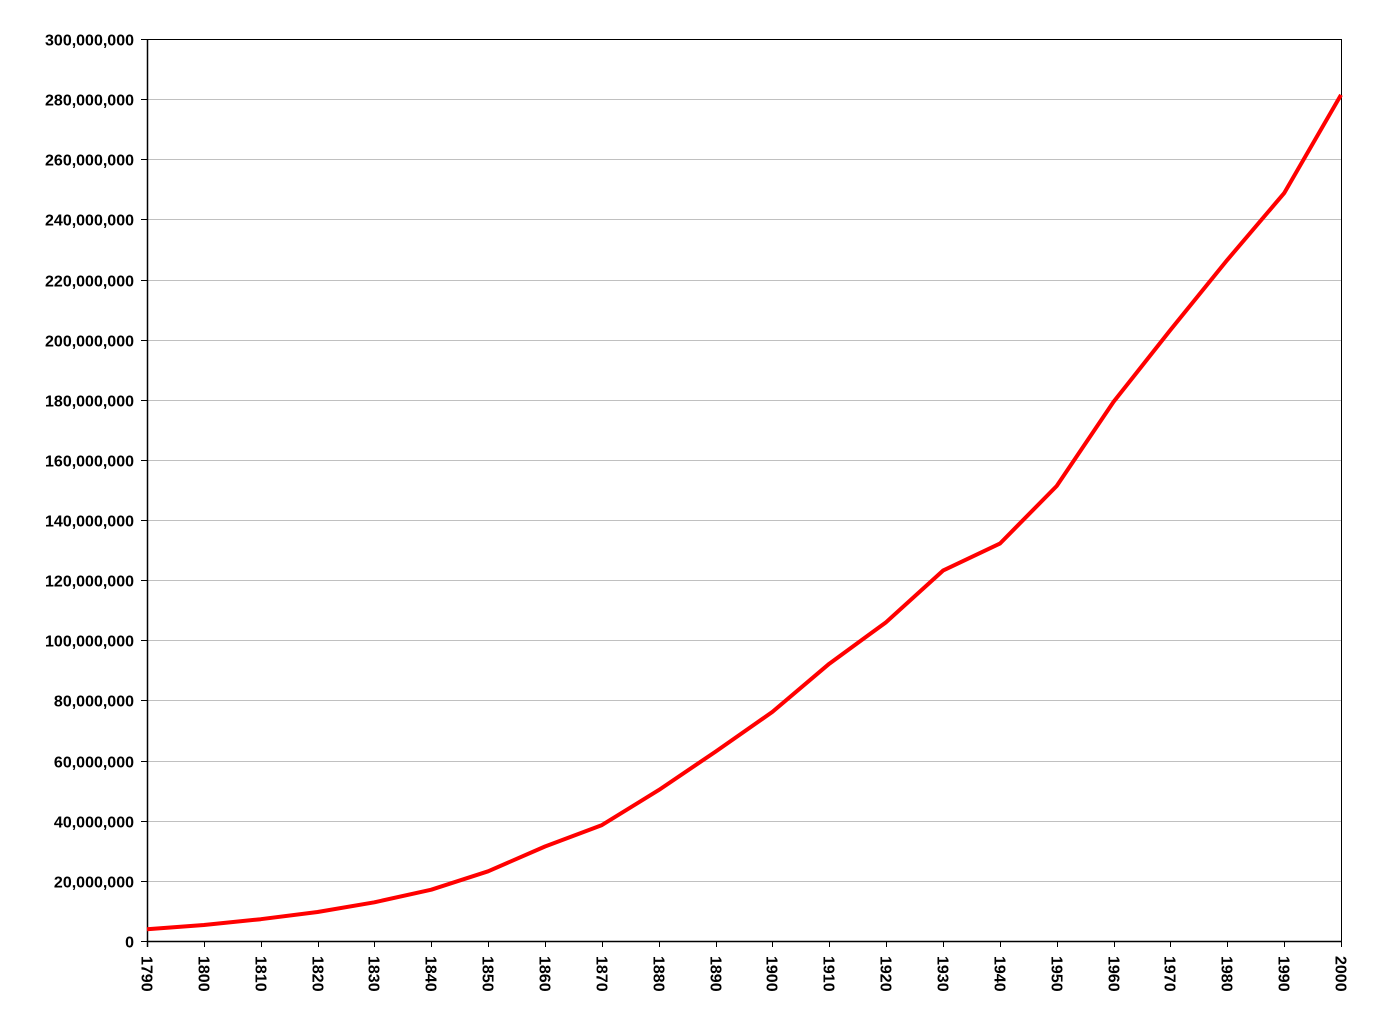 Image resolution: width=1377 pixels, height=1025 pixels. I want to click on x-tick-label: 1820, so click(317, 974).